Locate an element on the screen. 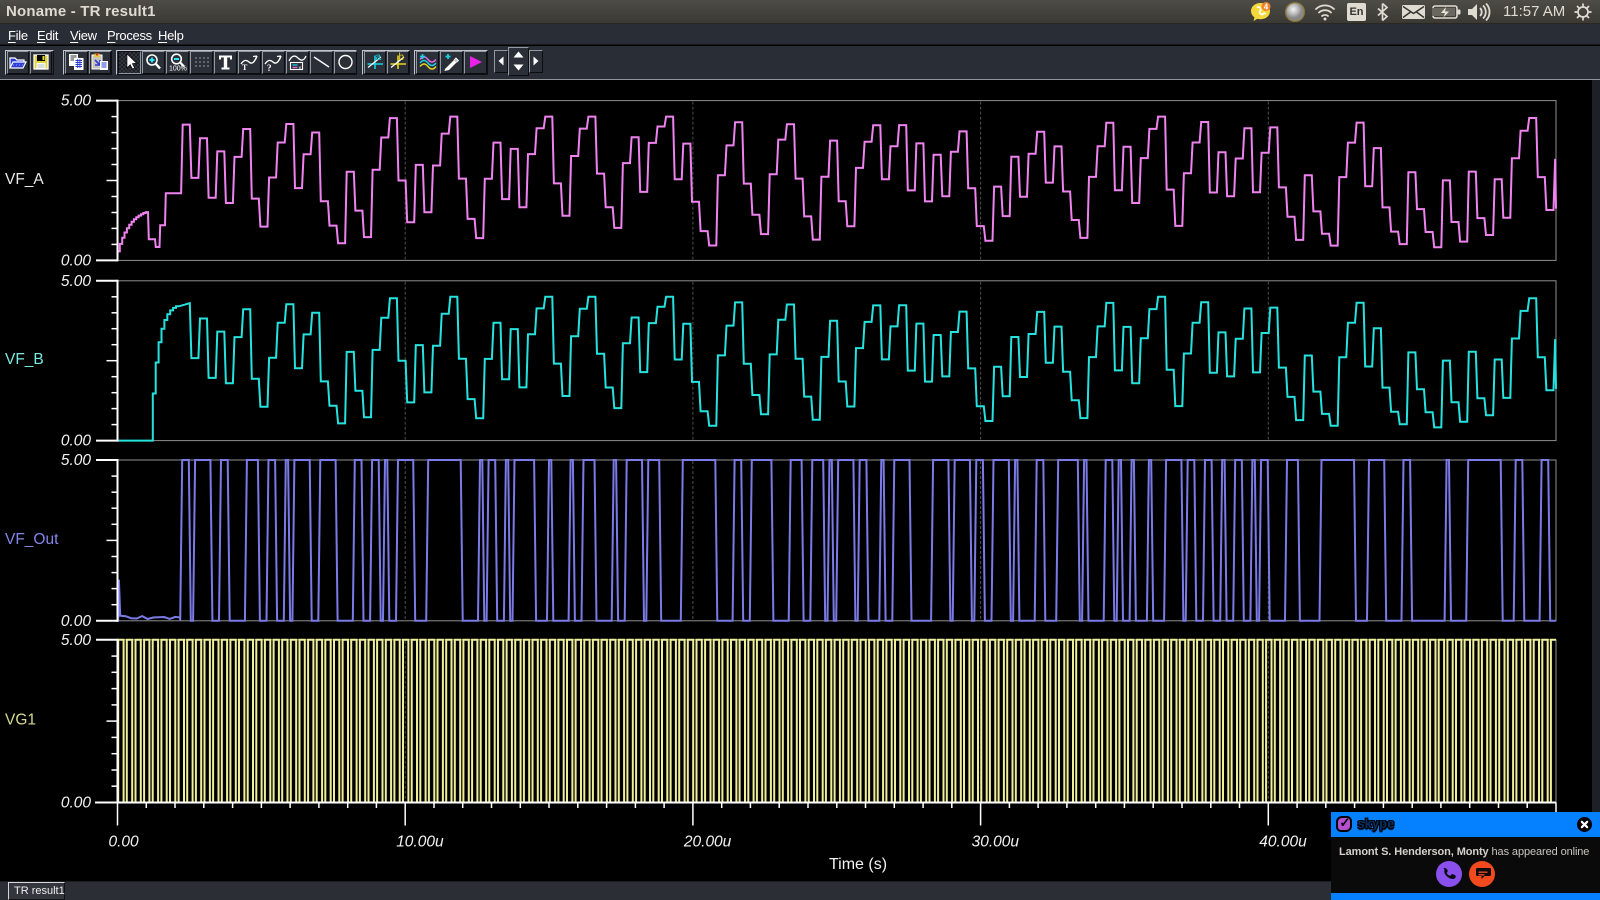 The width and height of the screenshot is (1600, 900). svg-text: Time (s) is located at coordinates (858, 864).